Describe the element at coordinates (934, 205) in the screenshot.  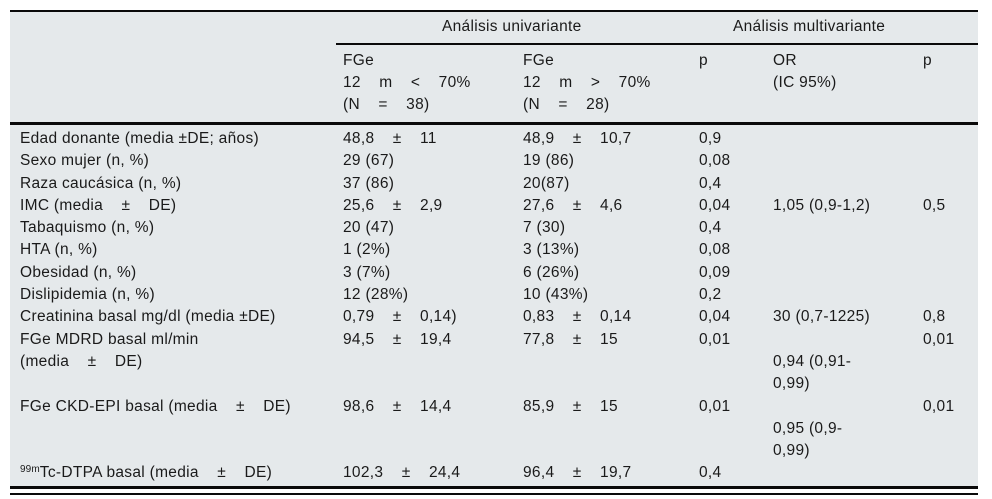
I see `cell-p-multi: 0,5` at that location.